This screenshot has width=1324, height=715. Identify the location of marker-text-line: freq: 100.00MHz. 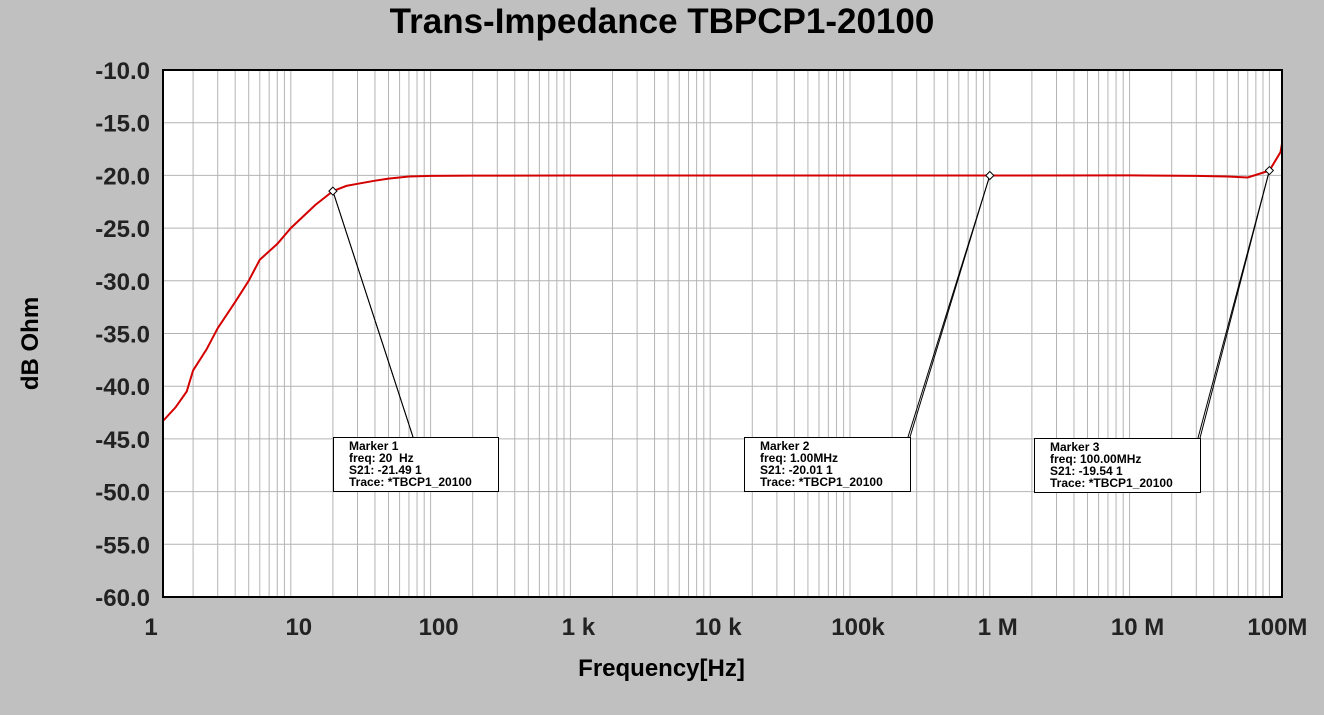
(1096, 459).